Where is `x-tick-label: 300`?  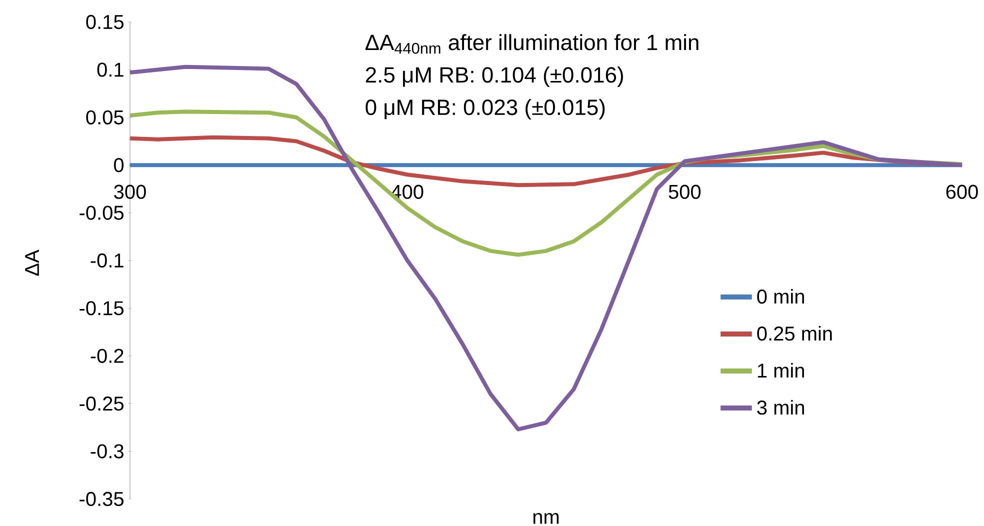 x-tick-label: 300 is located at coordinates (130, 191).